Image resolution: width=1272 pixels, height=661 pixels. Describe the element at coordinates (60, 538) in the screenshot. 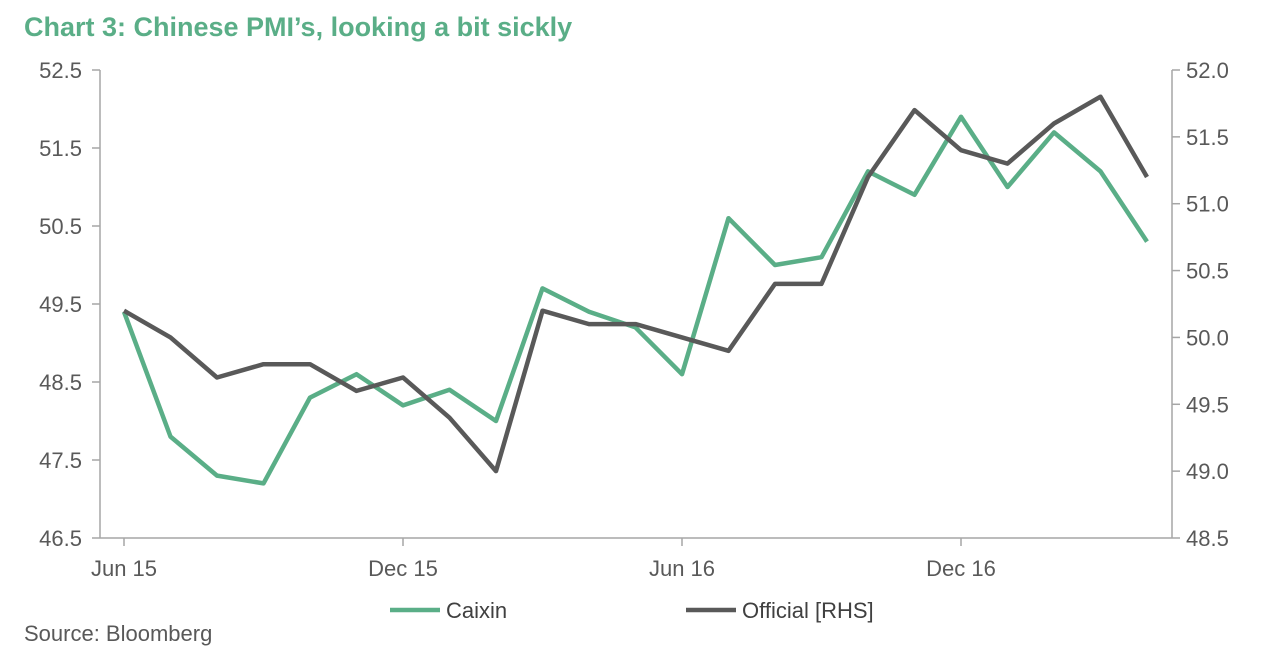

I see `left-y-tick-label: 46.5` at that location.